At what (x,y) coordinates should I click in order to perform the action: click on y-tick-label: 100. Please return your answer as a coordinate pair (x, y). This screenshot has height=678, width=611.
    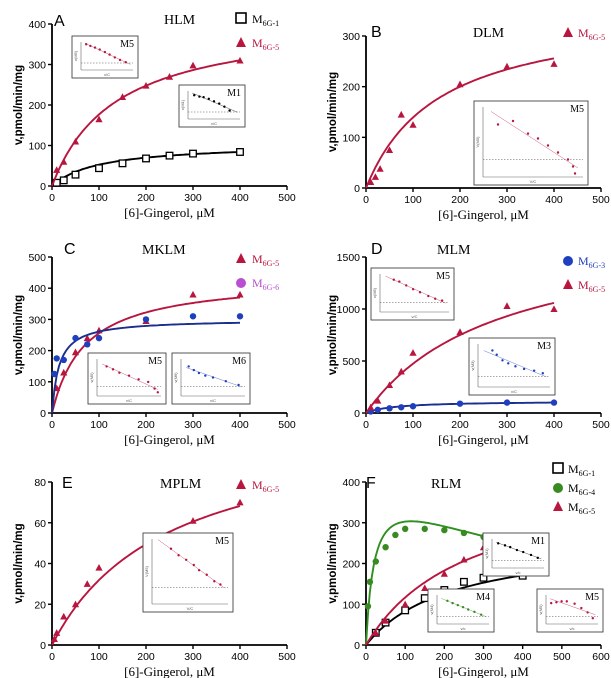
    Looking at the image, I should click on (351, 605).